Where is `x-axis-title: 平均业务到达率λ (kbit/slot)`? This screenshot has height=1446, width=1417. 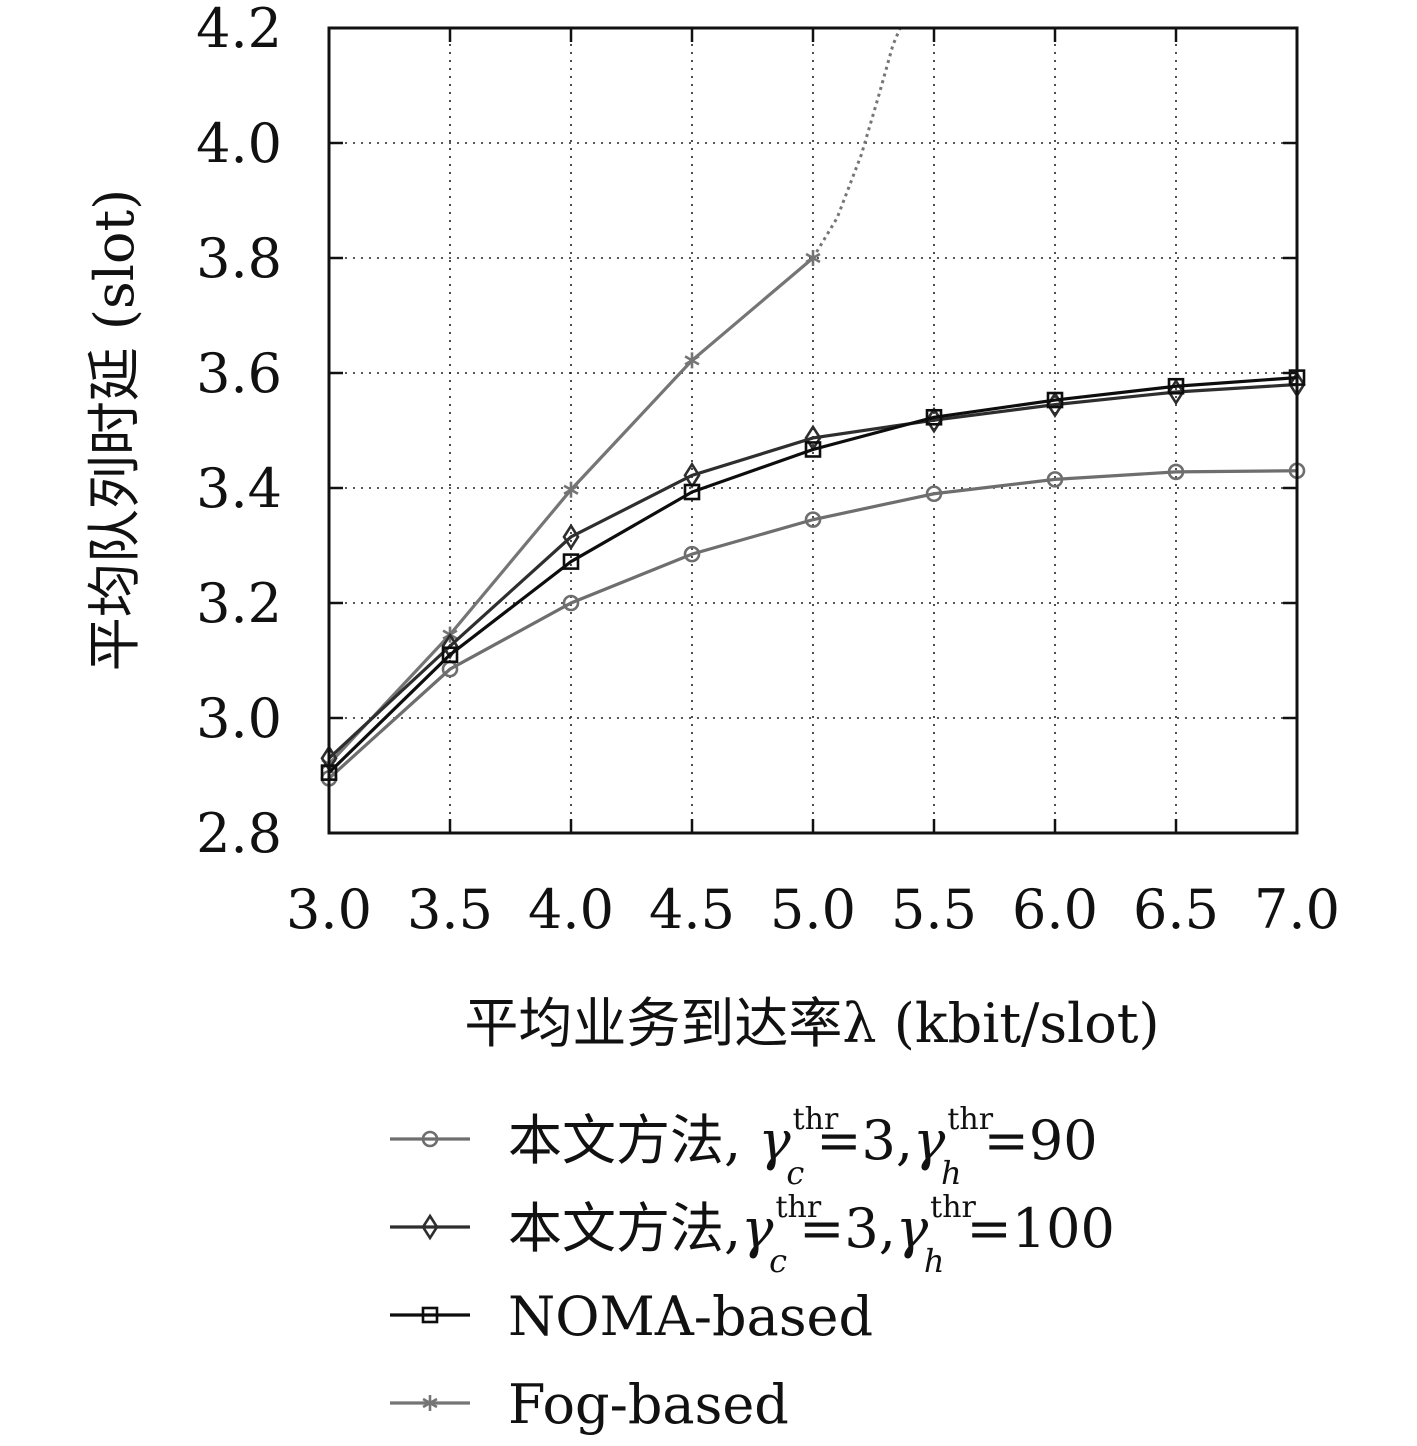
x-axis-title: 平均业务到达率λ (kbit/slot) is located at coordinates (811, 1023).